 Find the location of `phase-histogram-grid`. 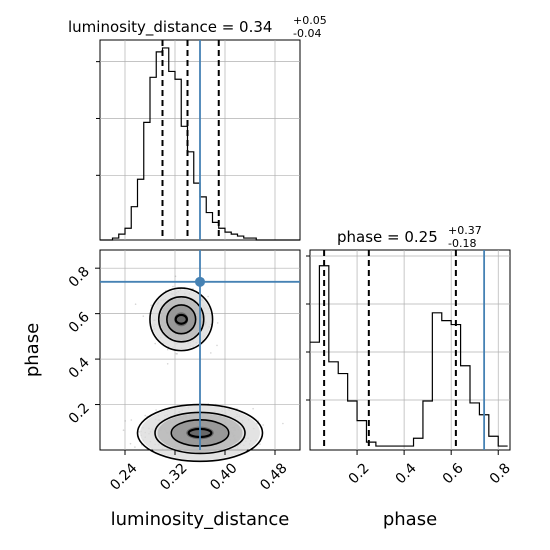

phase-histogram-grid is located at coordinates (410, 350).